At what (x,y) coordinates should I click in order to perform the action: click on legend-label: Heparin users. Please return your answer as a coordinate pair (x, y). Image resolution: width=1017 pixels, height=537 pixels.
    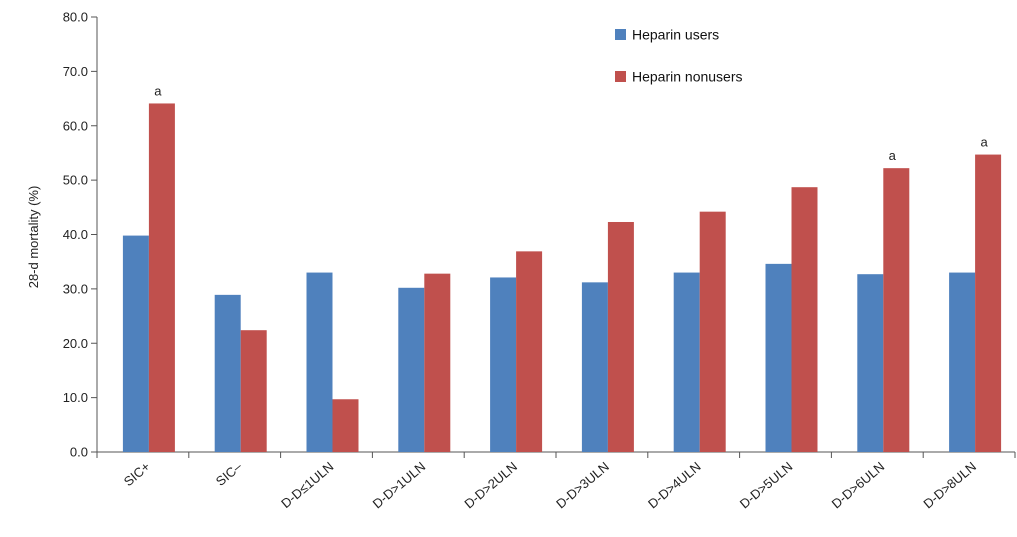
    Looking at the image, I should click on (675, 35).